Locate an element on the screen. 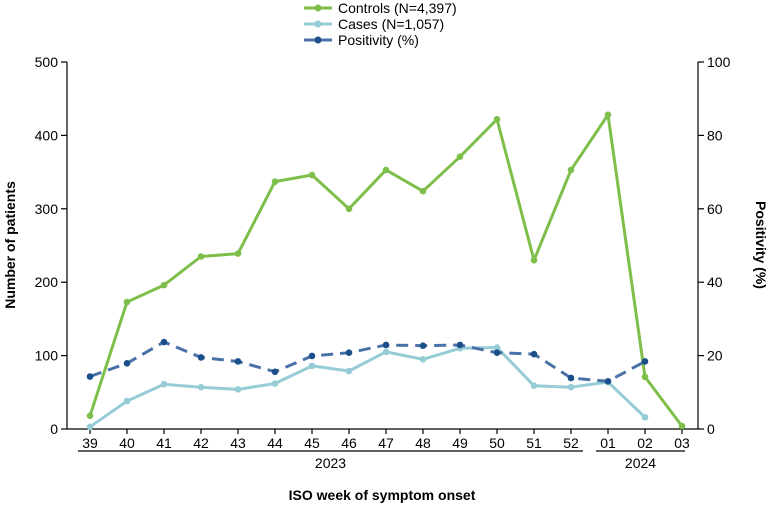 This screenshot has height=509, width=768. legend-marker-cases is located at coordinates (318, 24).